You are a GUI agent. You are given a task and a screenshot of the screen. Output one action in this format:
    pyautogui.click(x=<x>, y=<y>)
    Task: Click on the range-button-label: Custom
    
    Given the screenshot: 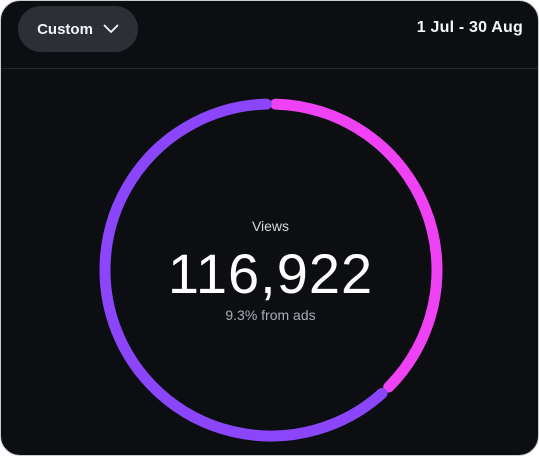 What is the action you would take?
    pyautogui.click(x=65, y=29)
    